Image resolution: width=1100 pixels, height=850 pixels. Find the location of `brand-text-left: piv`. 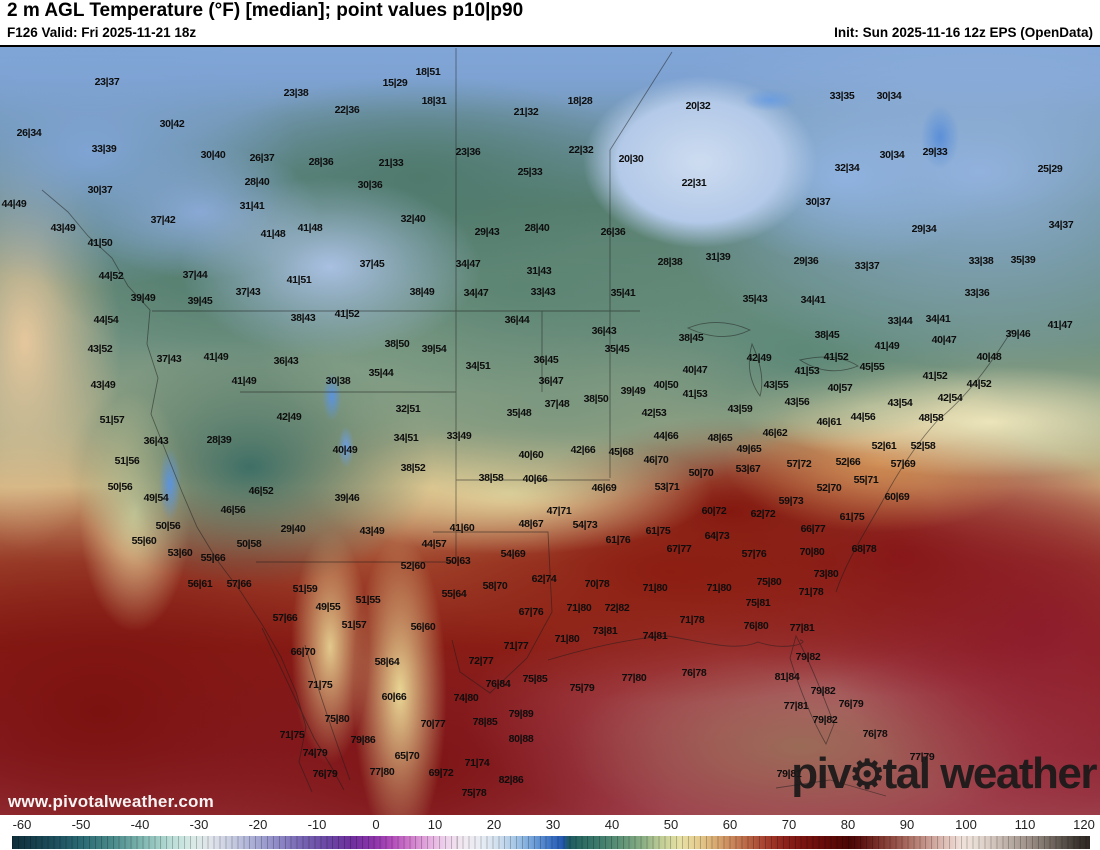

brand-text-left: piv is located at coordinates (821, 773).